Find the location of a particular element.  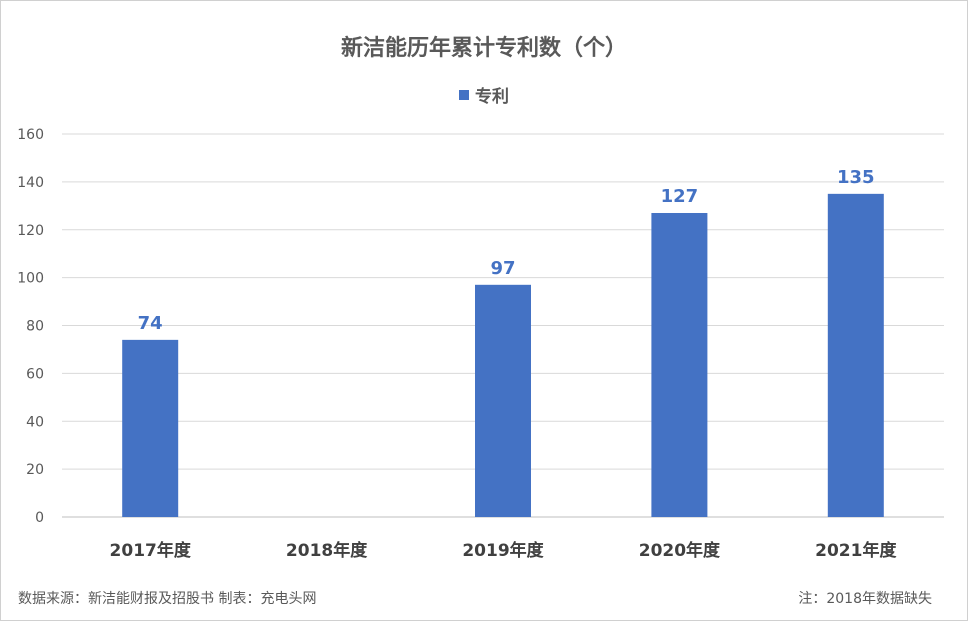

x-tick-label: 2019年度 is located at coordinates (503, 550).